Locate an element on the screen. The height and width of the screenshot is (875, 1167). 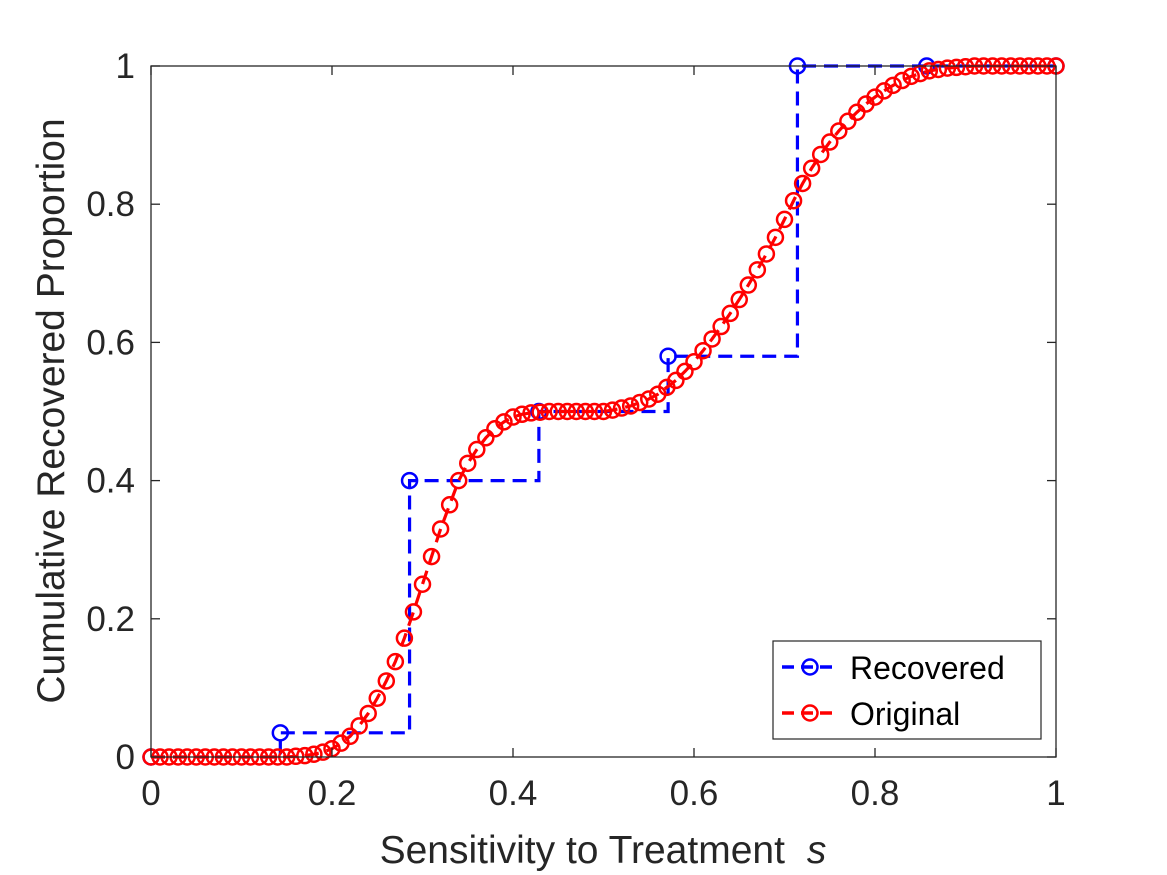
y-tick-label: 0.2 is located at coordinates (110, 619).